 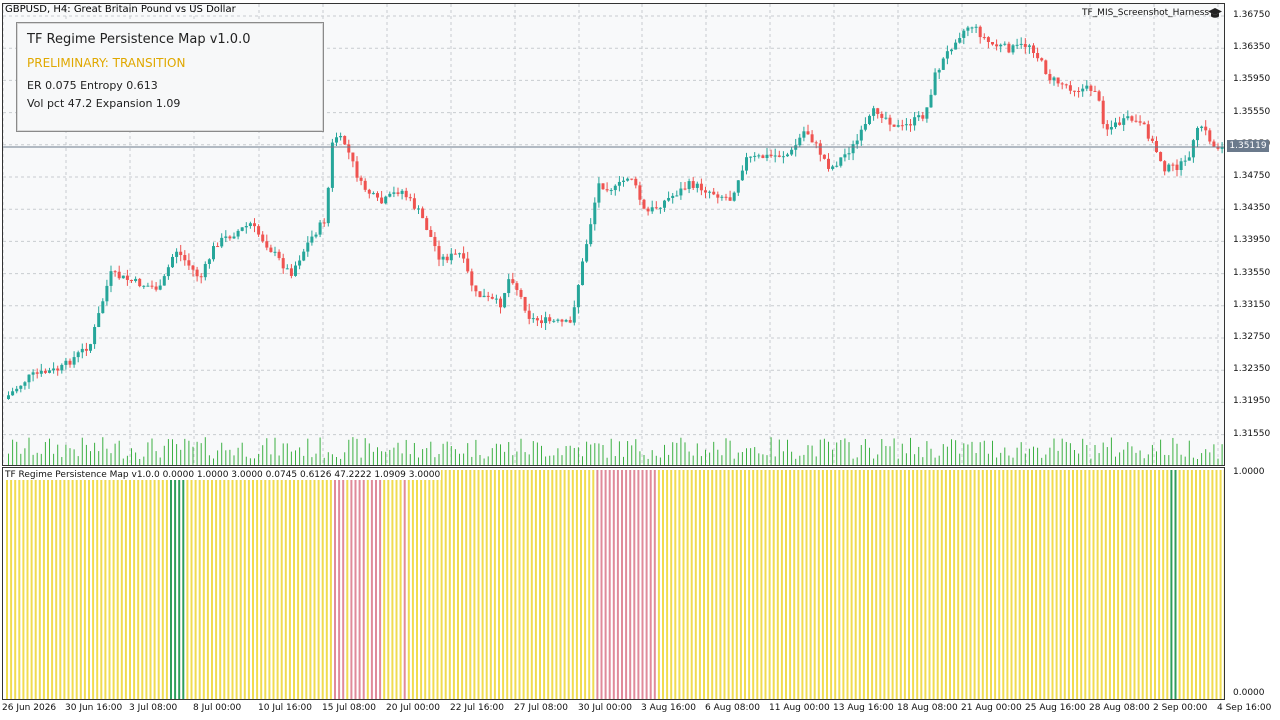 I want to click on time-tick-label: 11 Aug 00:00, so click(x=799, y=708).